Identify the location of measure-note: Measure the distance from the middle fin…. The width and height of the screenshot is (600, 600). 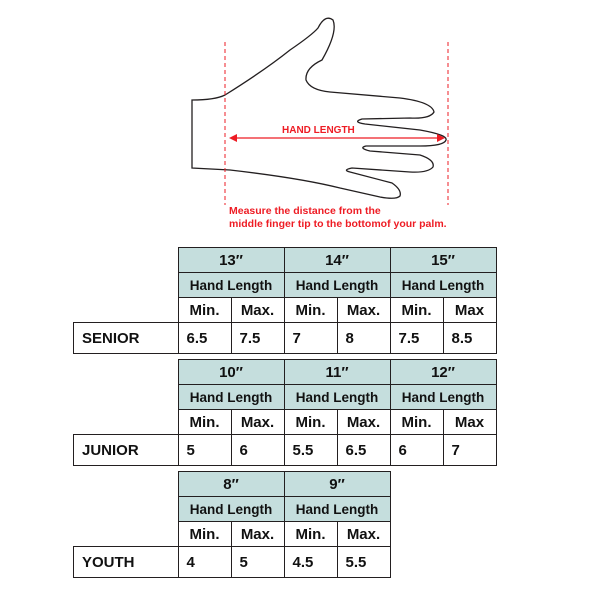
(338, 218).